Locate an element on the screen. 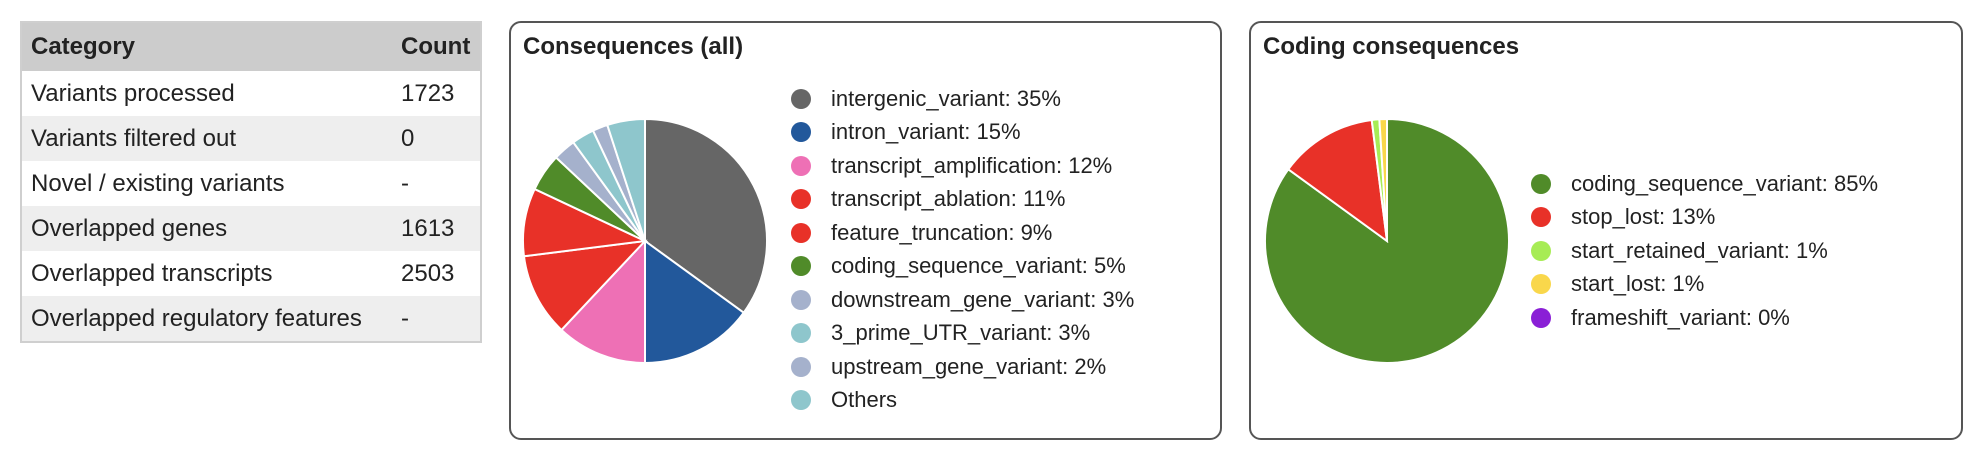 This screenshot has height=458, width=1976. legend-item: transcript_amplification: 12% is located at coordinates (962, 166).